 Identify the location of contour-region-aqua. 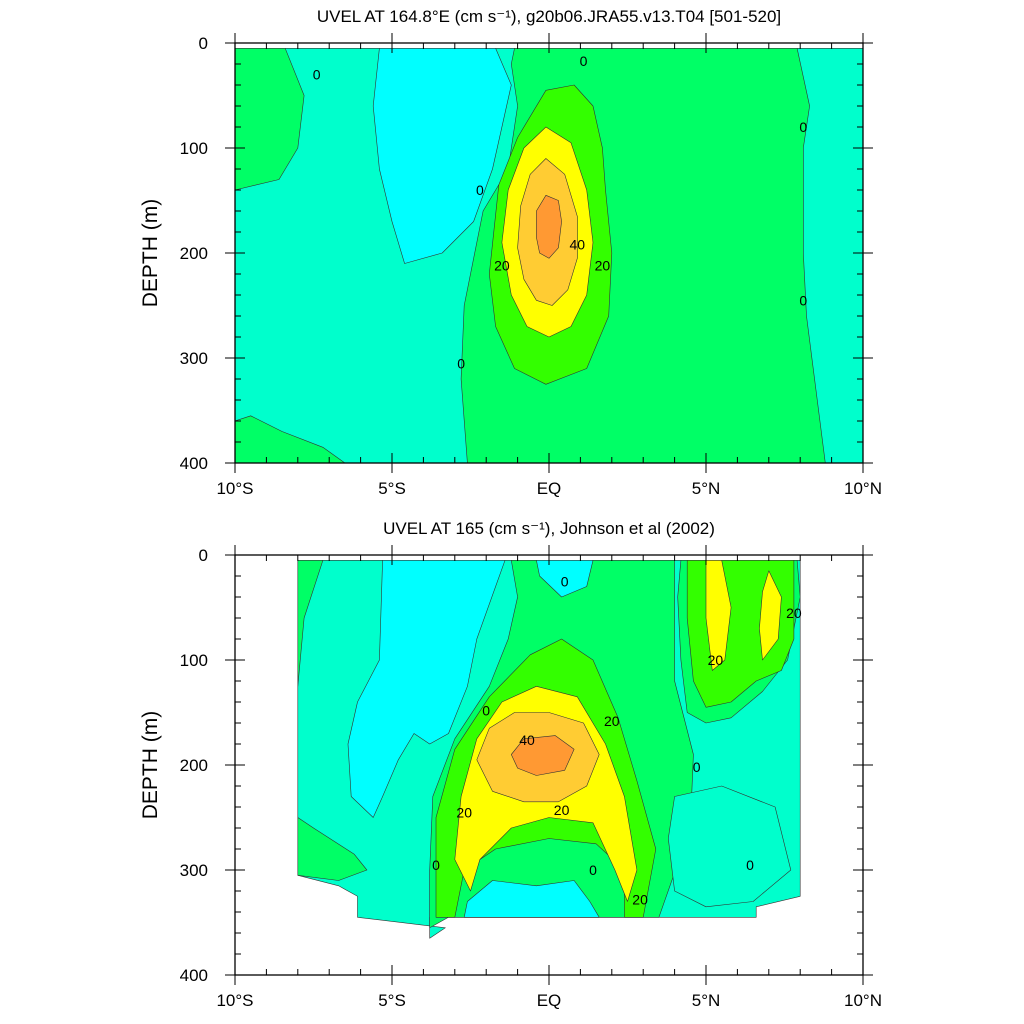
(729, 846).